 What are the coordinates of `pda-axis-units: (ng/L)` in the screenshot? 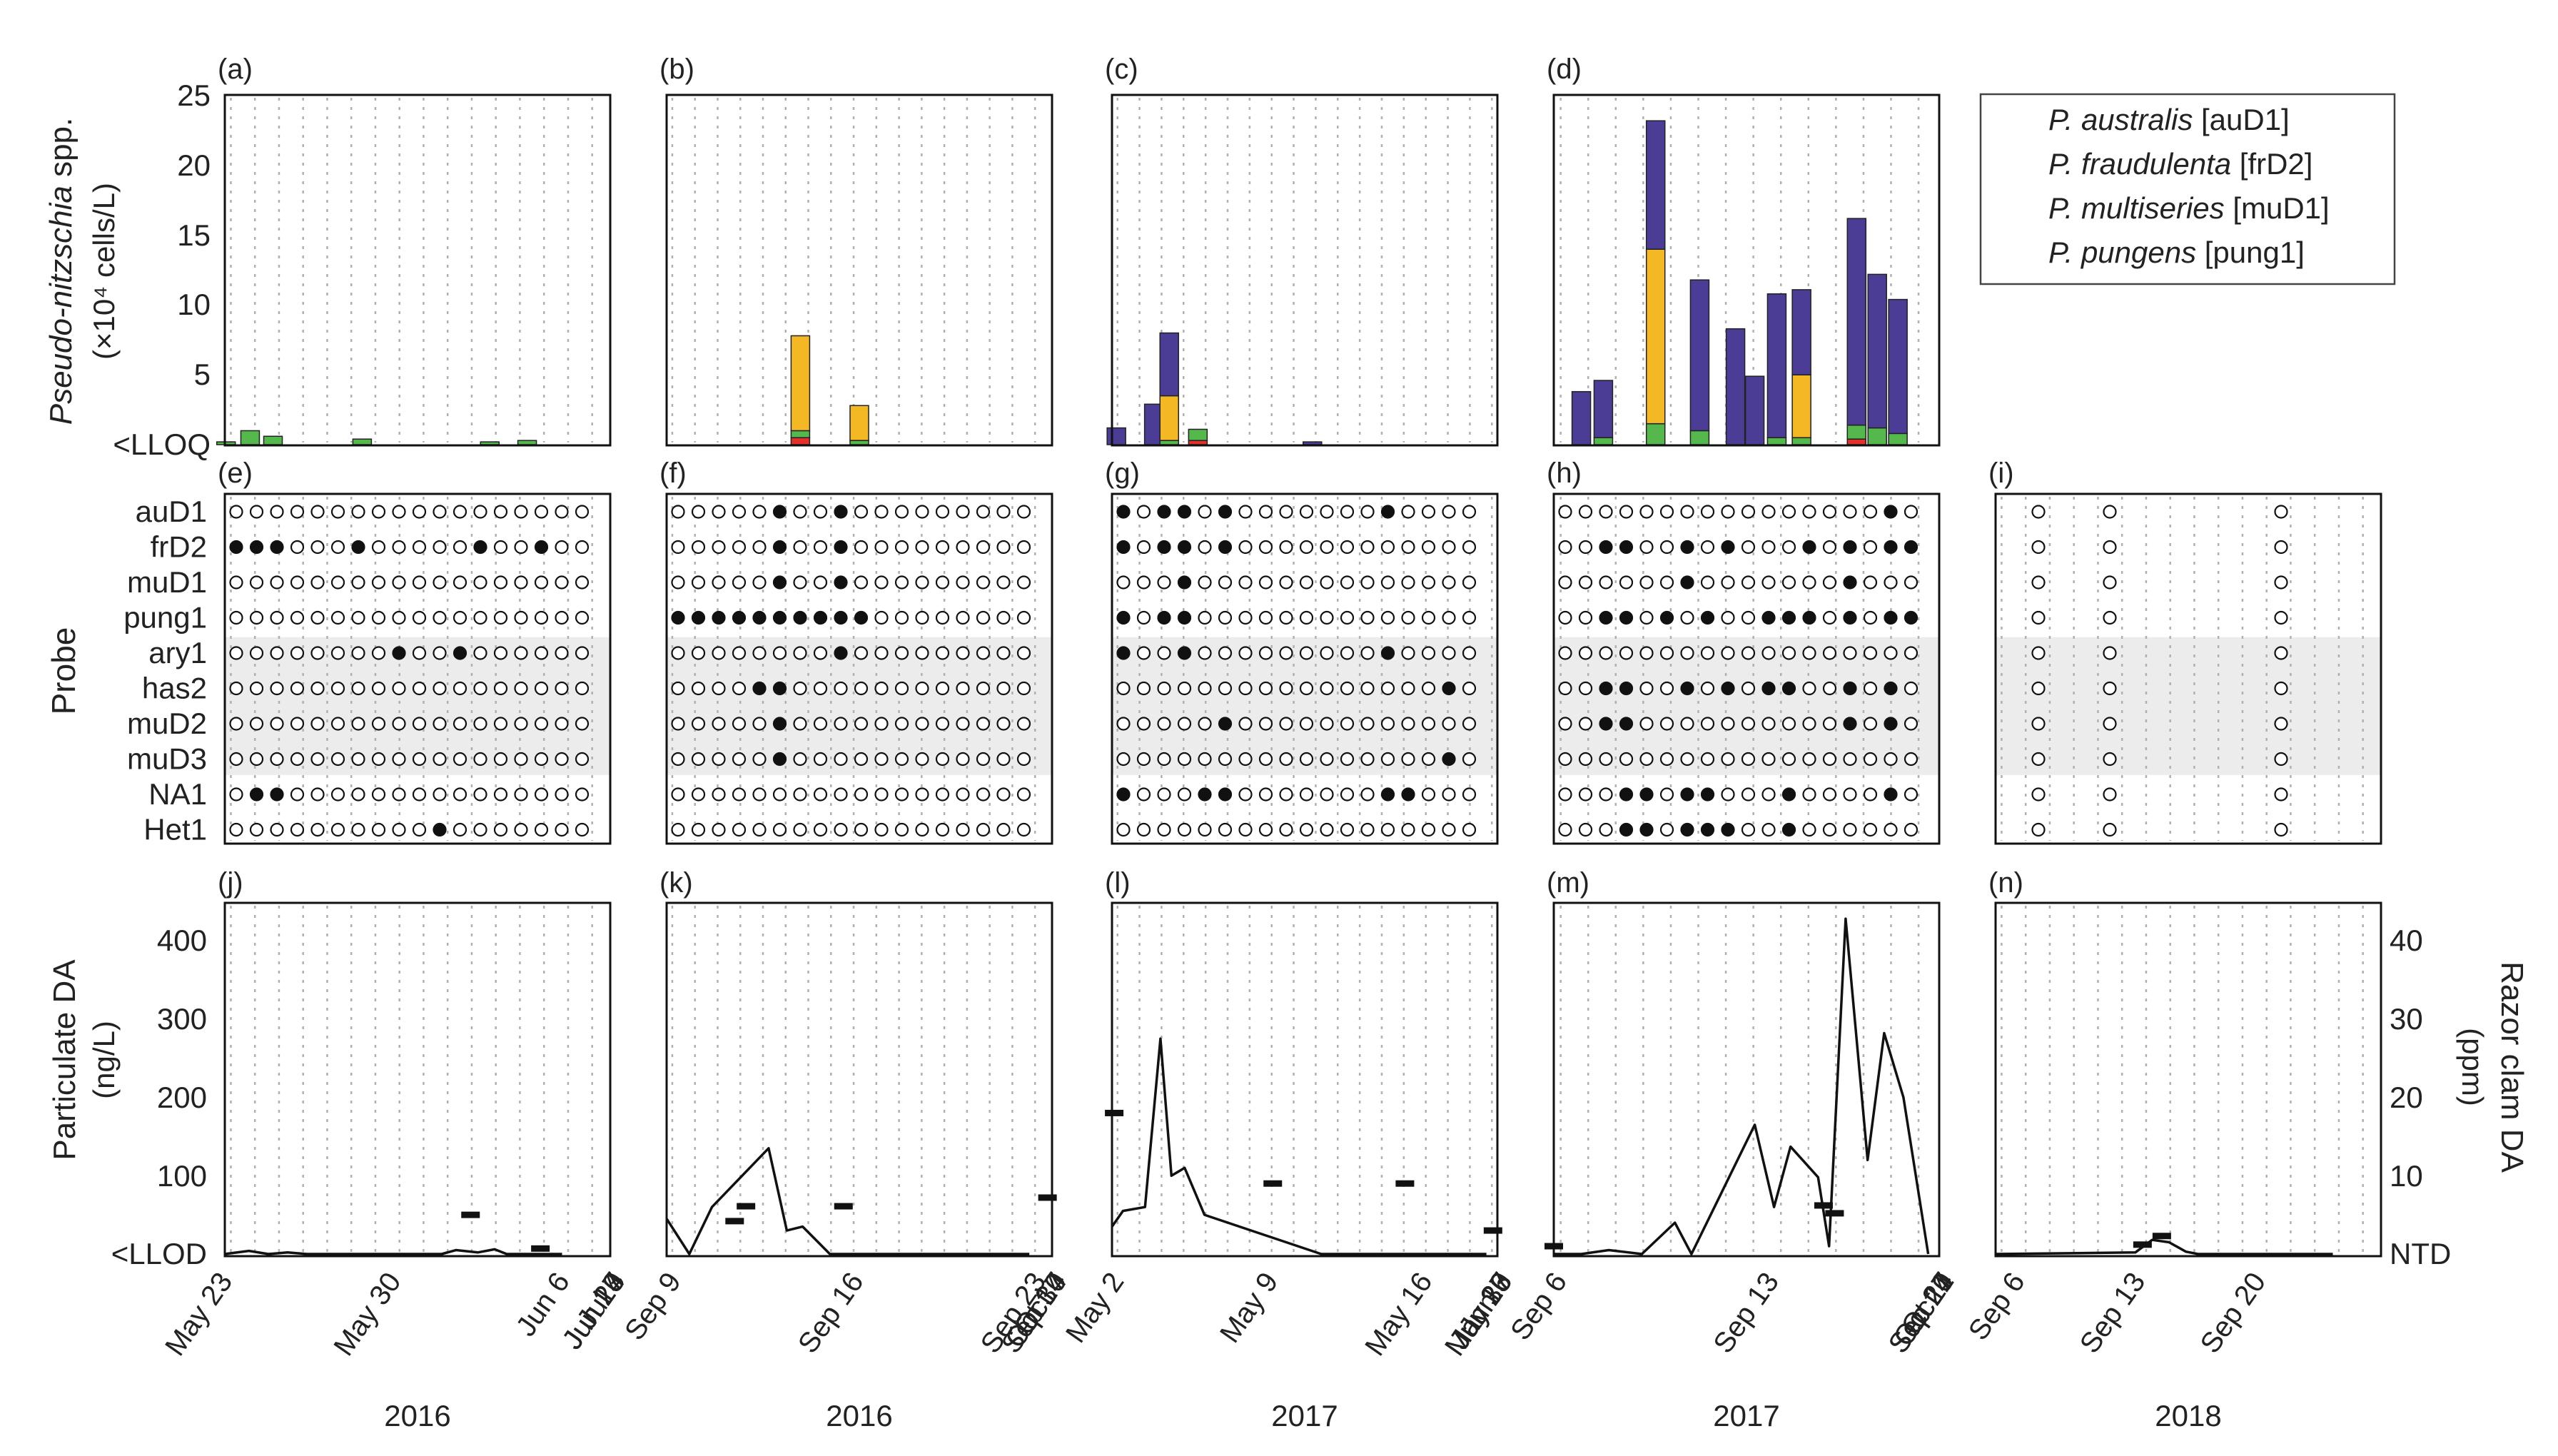 It's located at (104, 1060).